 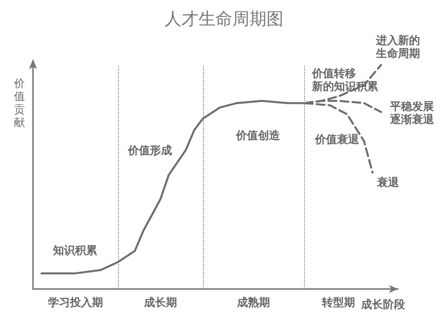 I want to click on x-tick-label: 转型期, so click(x=338, y=302).